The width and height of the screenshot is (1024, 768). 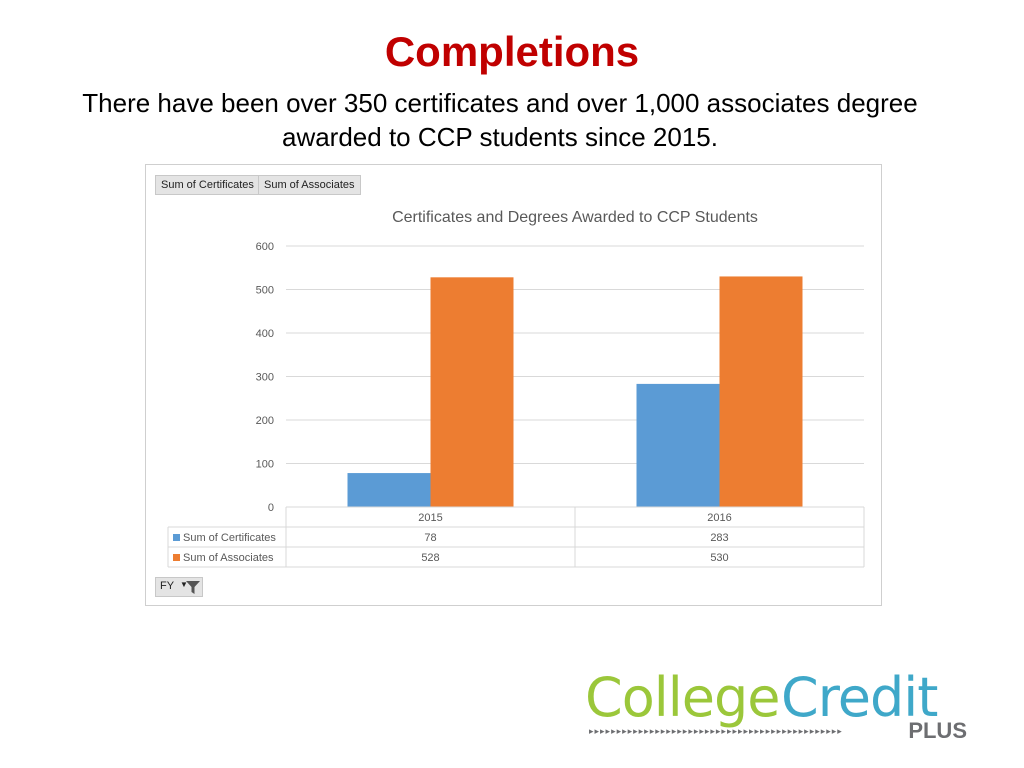 I want to click on table-value: 283, so click(x=719, y=538).